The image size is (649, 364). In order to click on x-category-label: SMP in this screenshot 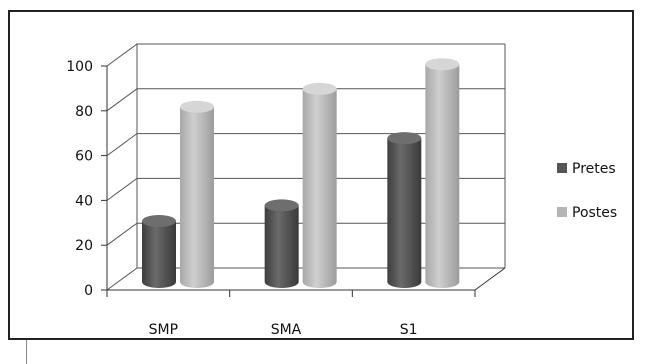, I will do `click(163, 330)`.